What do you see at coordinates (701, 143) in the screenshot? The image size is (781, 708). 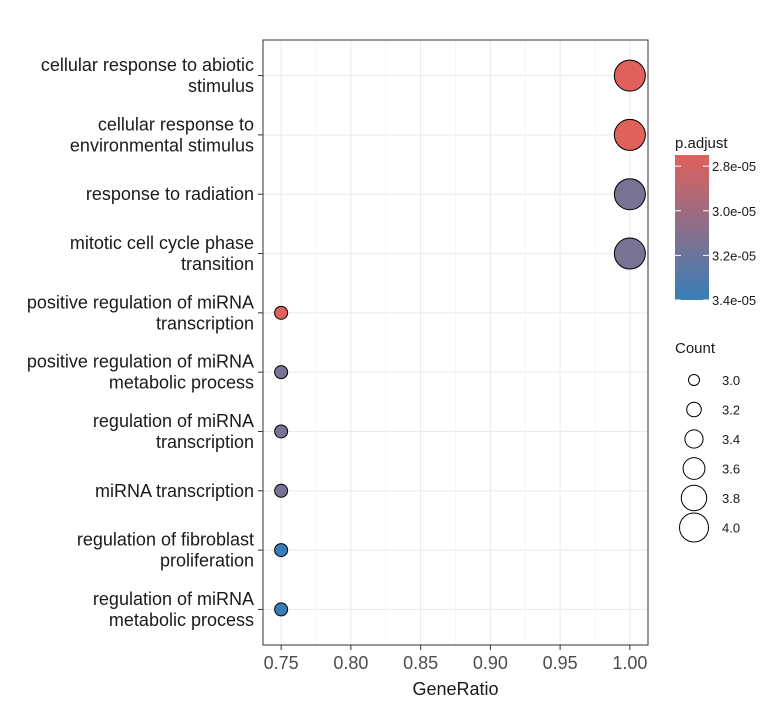 I see `p-adjust-legend-title: p.adjust` at bounding box center [701, 143].